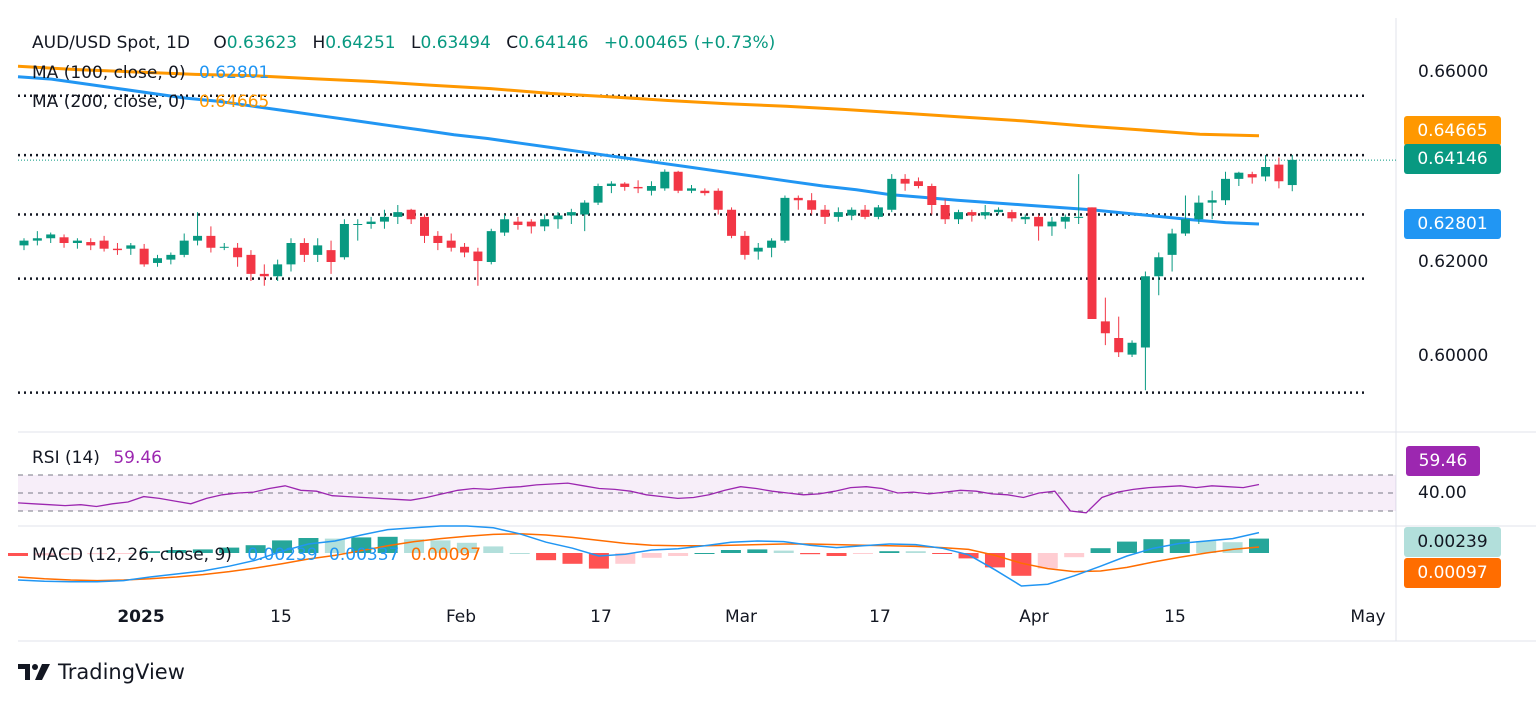 The image size is (1536, 704). What do you see at coordinates (111, 43) in the screenshot?
I see `symbol-label: AUD/USD Spot, 1D` at bounding box center [111, 43].